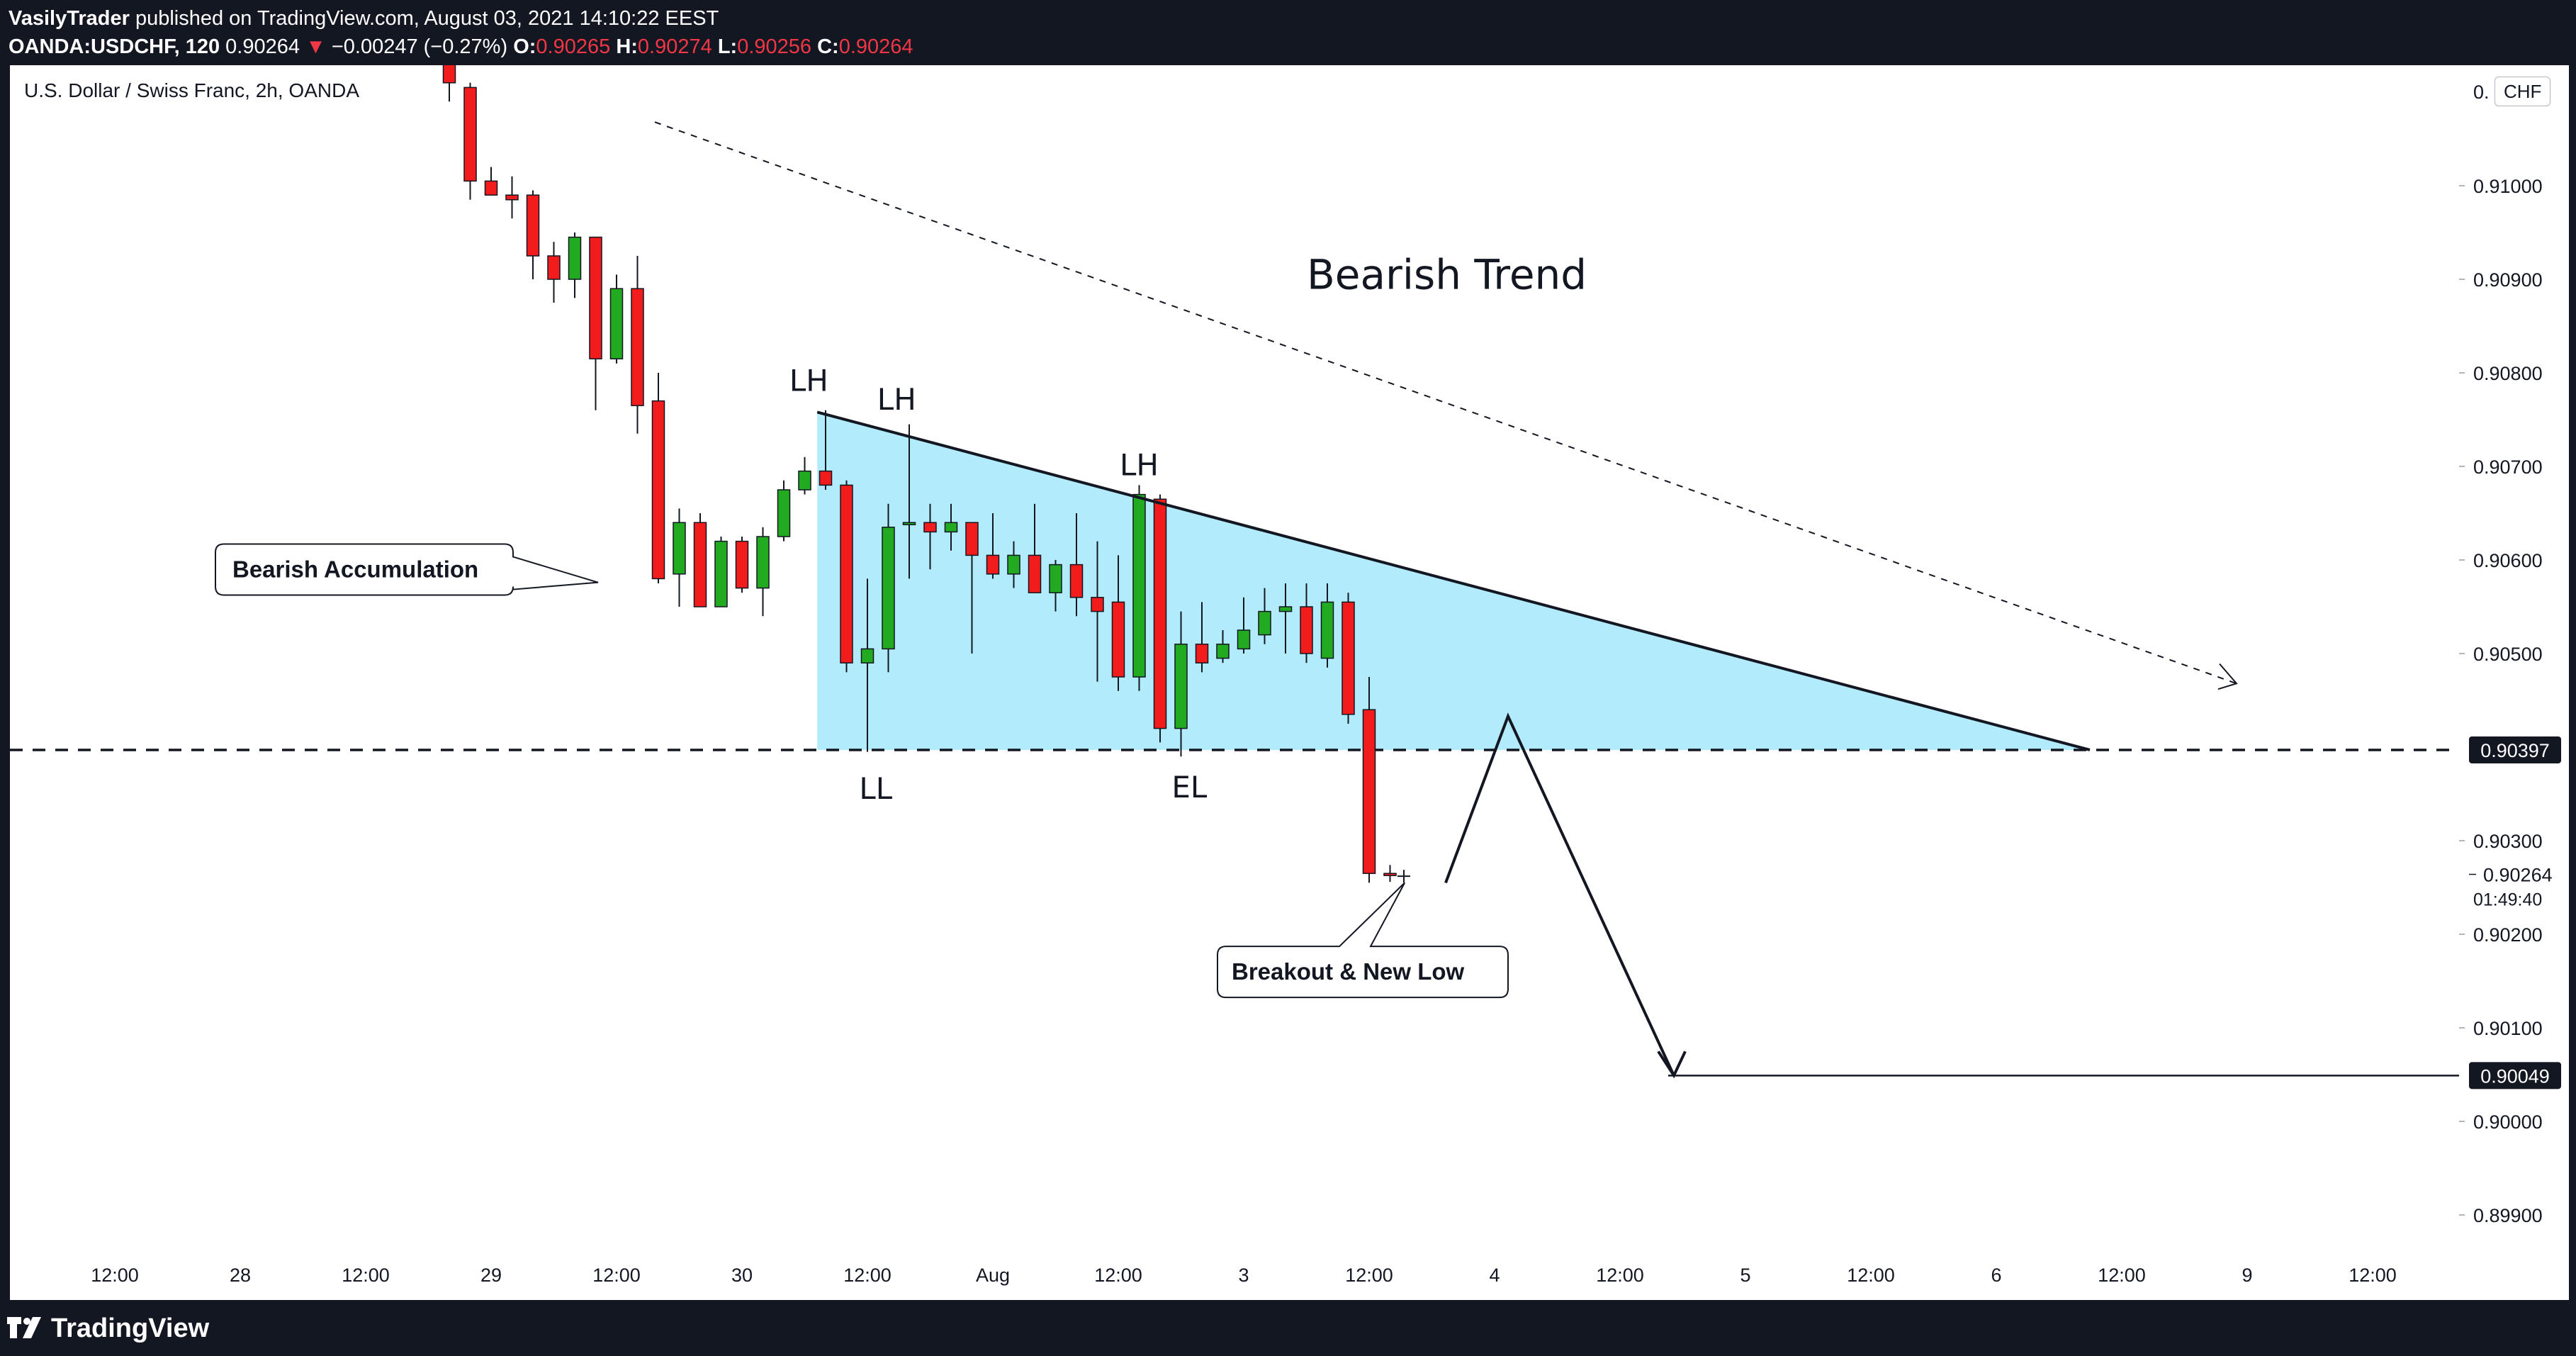  Describe the element at coordinates (2508, 373) in the screenshot. I see `price-tick-label: 0.90800` at that location.